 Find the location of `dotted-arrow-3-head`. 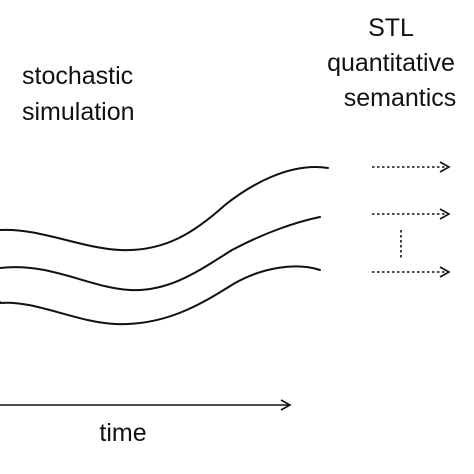

dotted-arrow-3-head is located at coordinates (445, 272).